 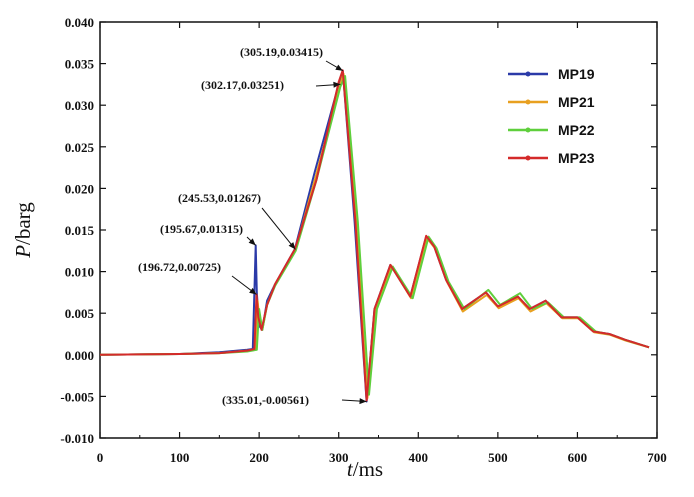 I want to click on y-tick-label: 0.010, so click(x=79, y=272).